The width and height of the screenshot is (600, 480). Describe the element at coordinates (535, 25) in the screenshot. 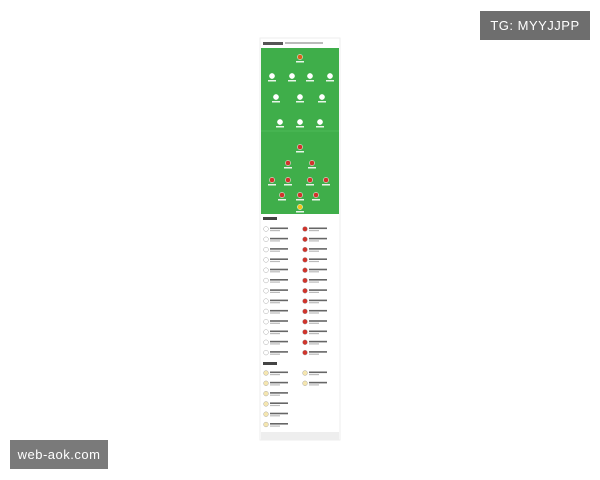

I see `watermark: TG: MYYJJPP` at that location.